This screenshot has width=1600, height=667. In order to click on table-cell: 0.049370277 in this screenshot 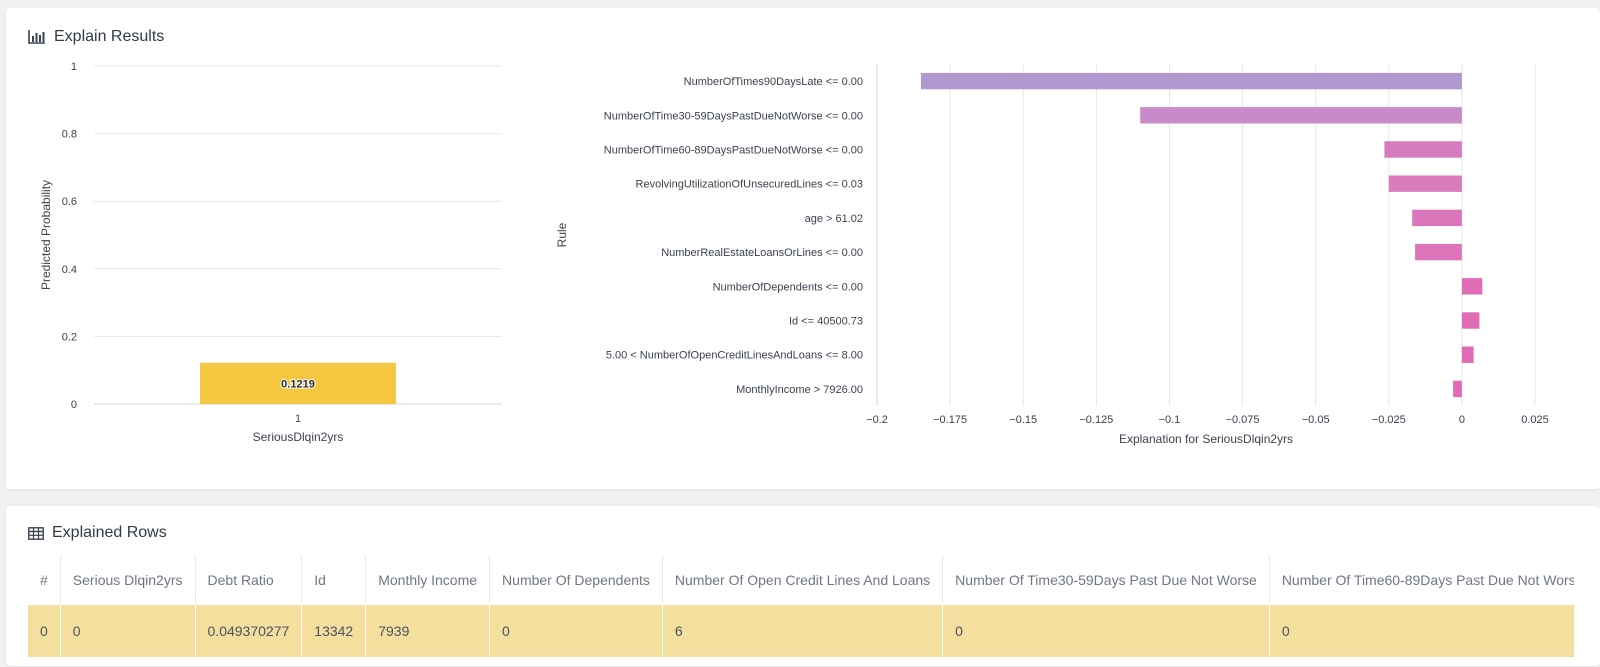, I will do `click(249, 631)`.